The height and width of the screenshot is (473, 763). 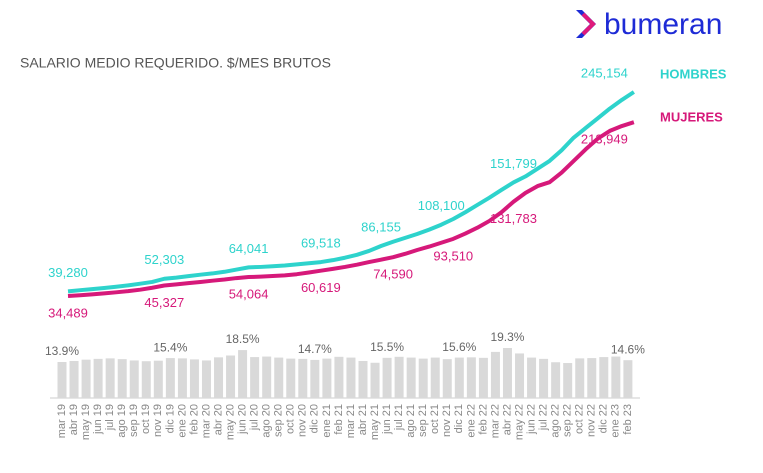 I want to click on data-label: 60,619, so click(x=321, y=287).